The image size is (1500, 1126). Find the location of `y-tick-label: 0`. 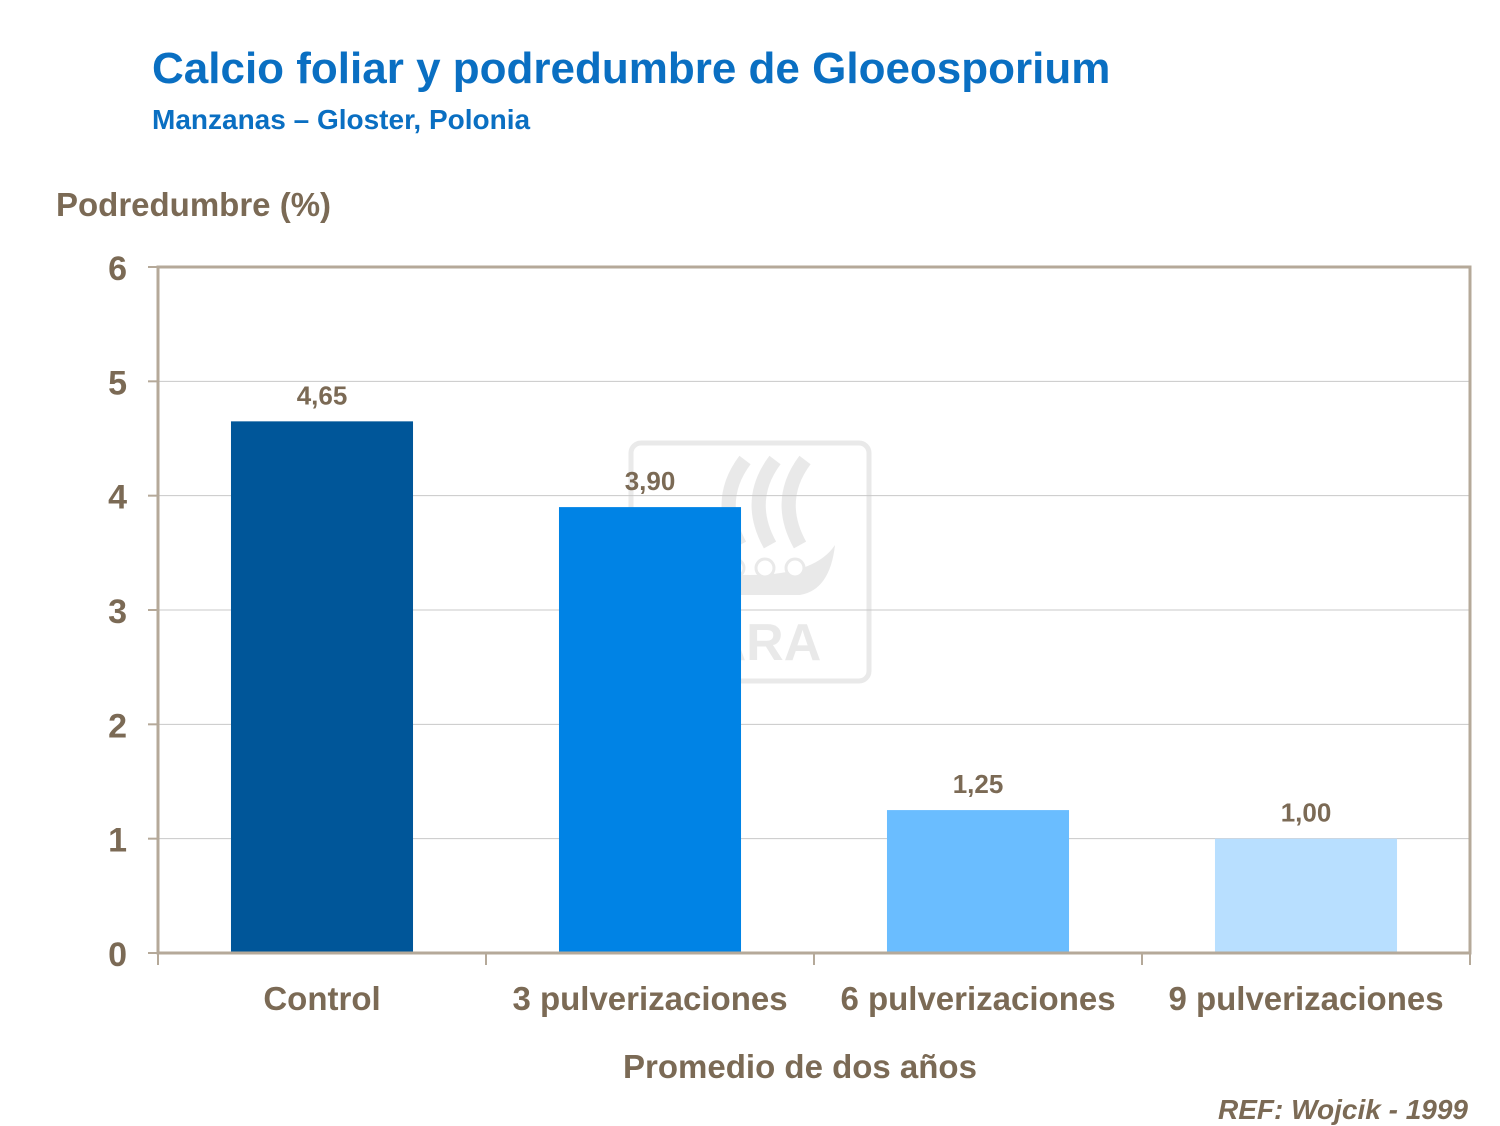

y-tick-label: 0 is located at coordinates (117, 955).